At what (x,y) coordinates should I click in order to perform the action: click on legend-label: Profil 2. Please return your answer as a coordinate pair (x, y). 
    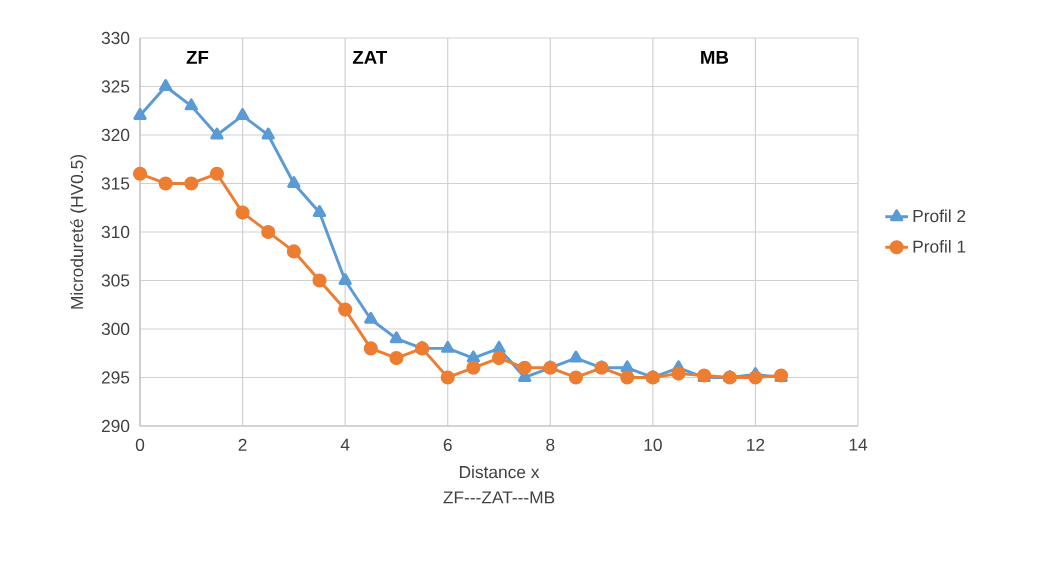
    Looking at the image, I should click on (939, 216).